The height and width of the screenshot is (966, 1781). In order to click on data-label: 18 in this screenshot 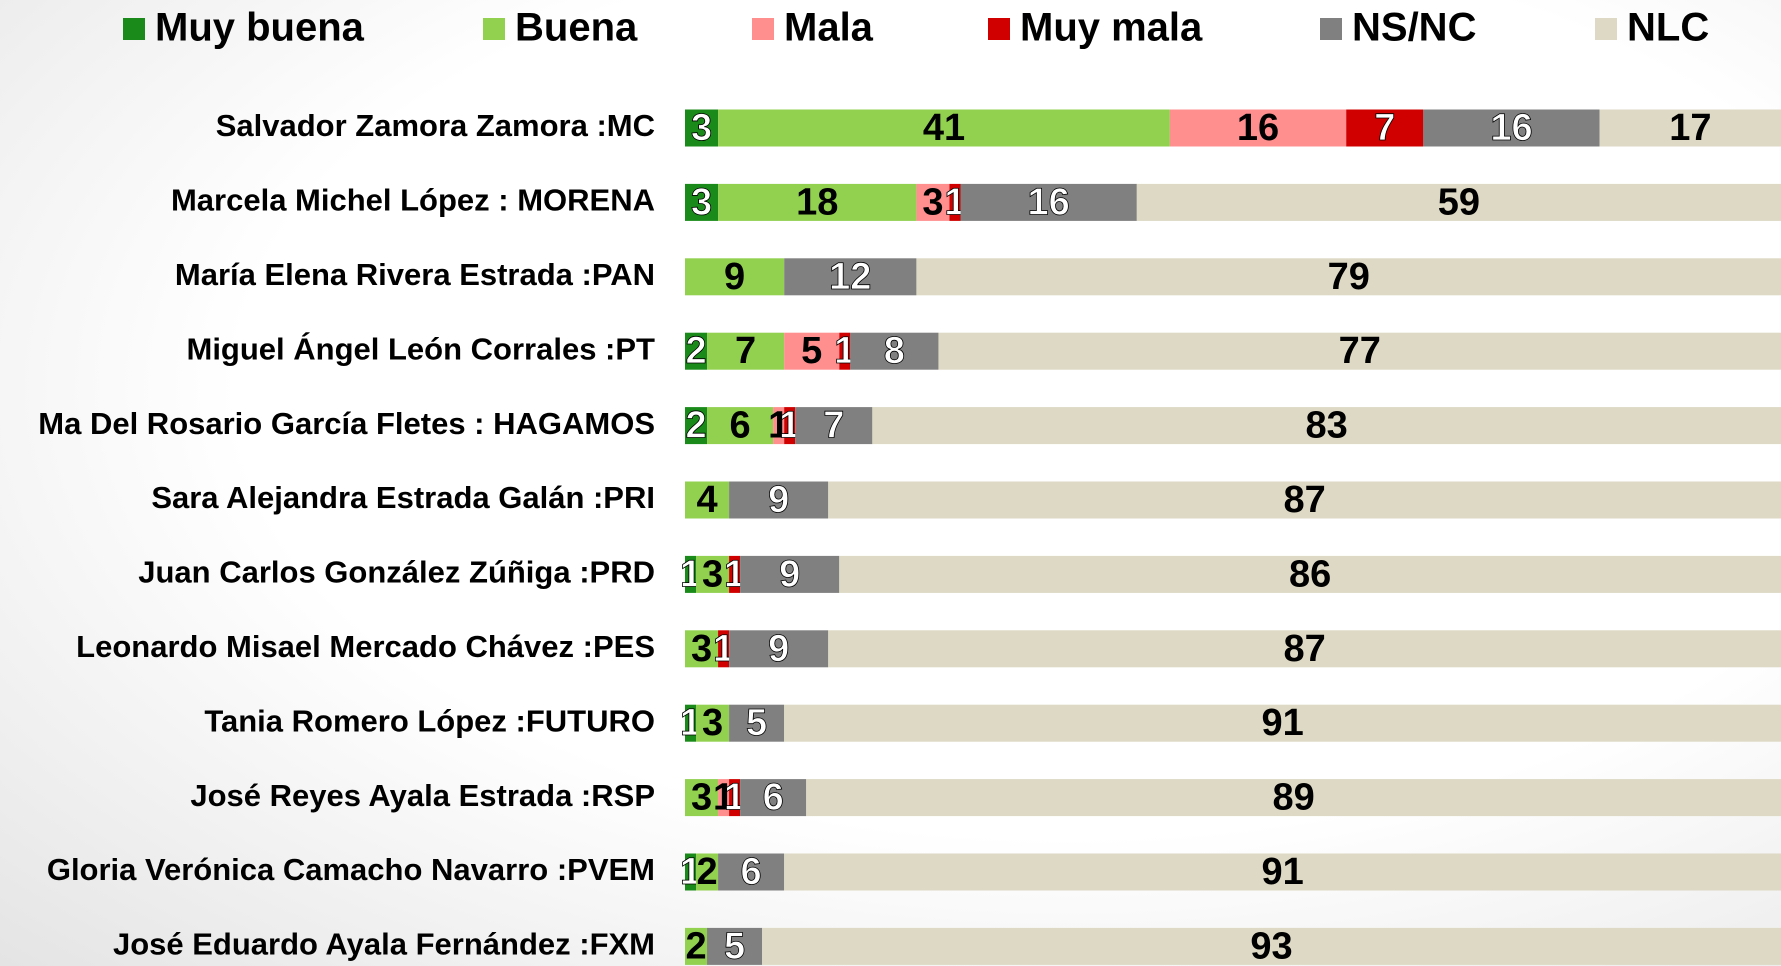, I will do `click(817, 202)`.